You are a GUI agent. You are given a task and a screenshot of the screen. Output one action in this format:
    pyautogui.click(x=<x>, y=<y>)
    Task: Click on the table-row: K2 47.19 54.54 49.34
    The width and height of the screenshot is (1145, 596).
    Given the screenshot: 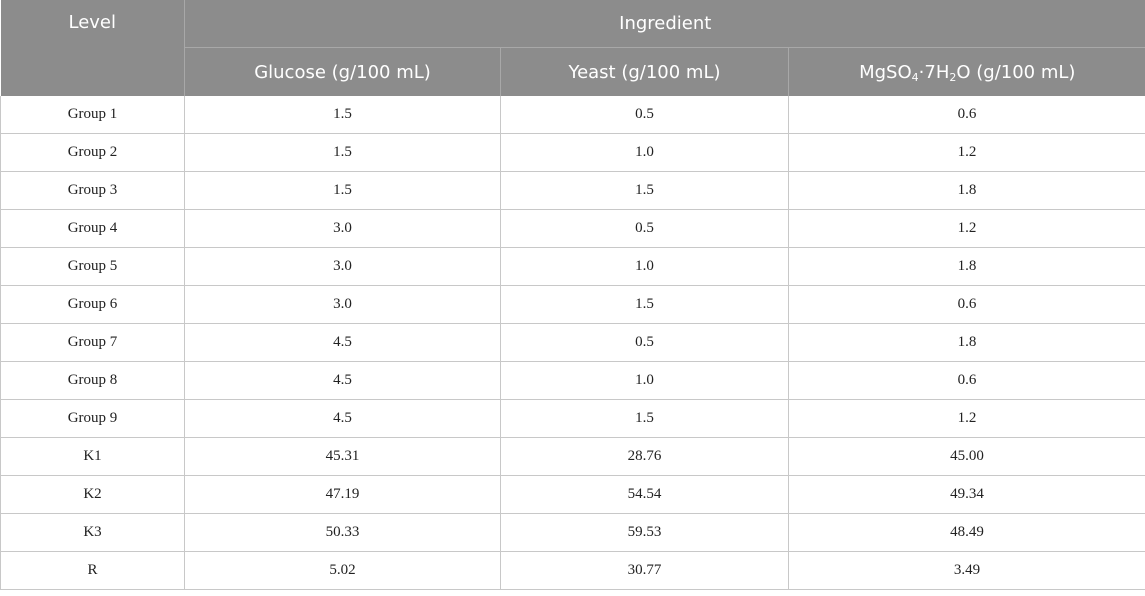 What is the action you would take?
    pyautogui.click(x=572, y=494)
    